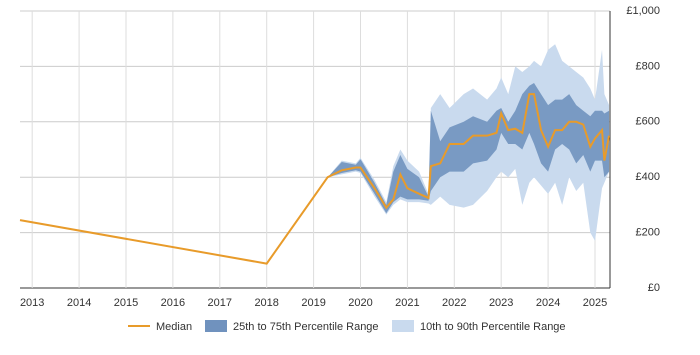 The image size is (700, 355). I want to click on y-tick-label: £800, so click(648, 66).